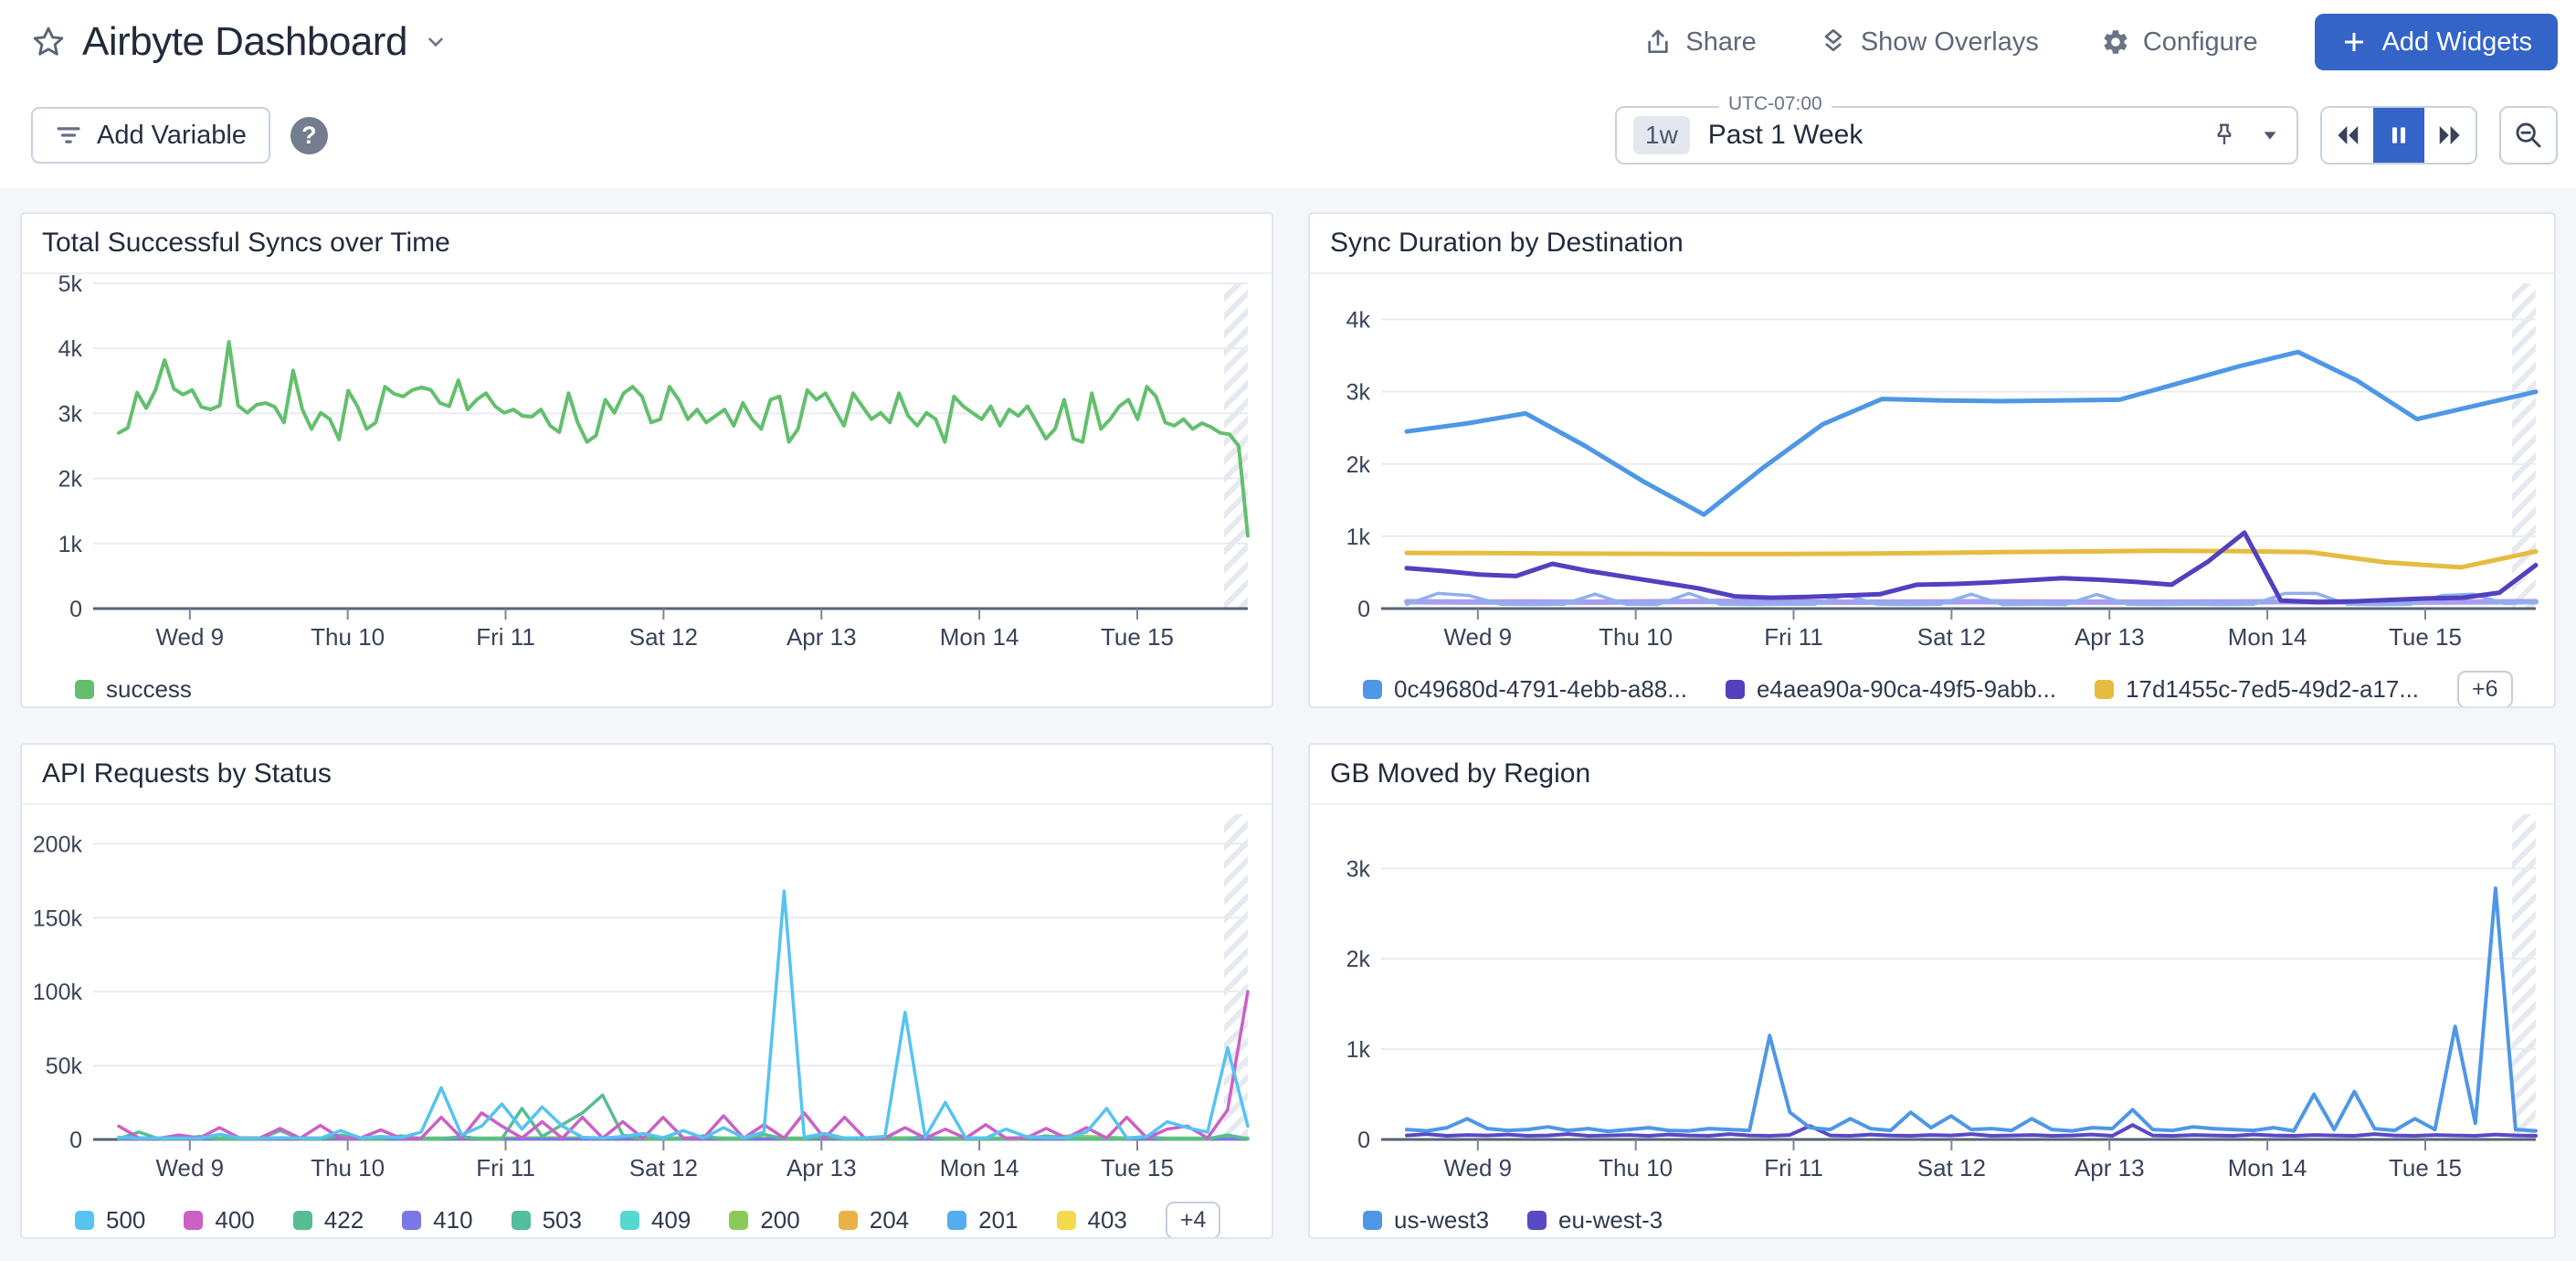 This screenshot has width=2576, height=1261. I want to click on legend-item-204: 204, so click(874, 1220).